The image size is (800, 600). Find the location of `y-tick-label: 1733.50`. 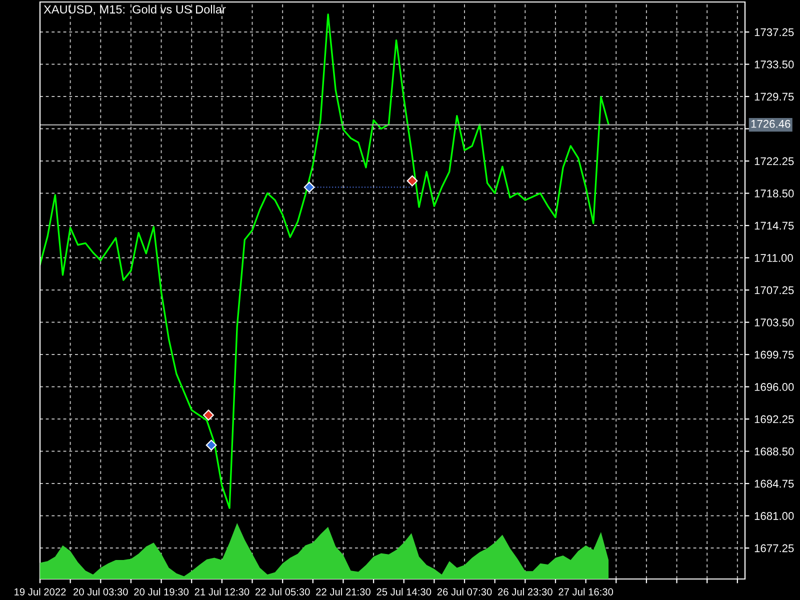

y-tick-label: 1733.50 is located at coordinates (774, 64).